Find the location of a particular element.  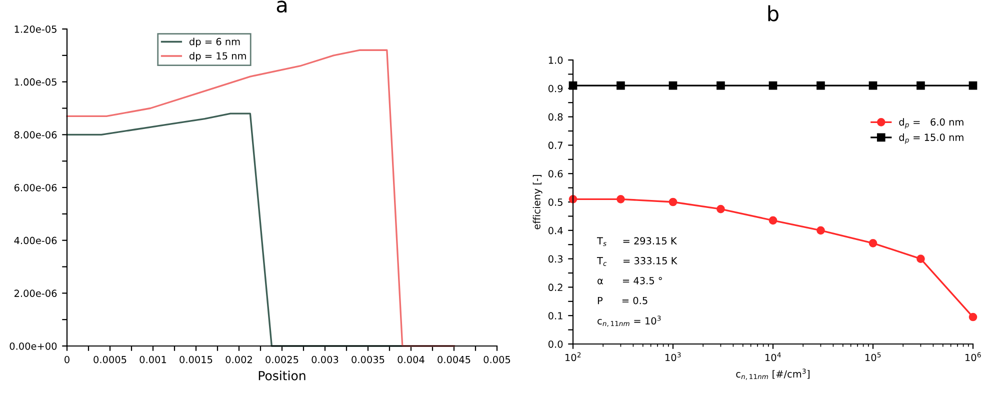

chart-title: a is located at coordinates (281, 6).